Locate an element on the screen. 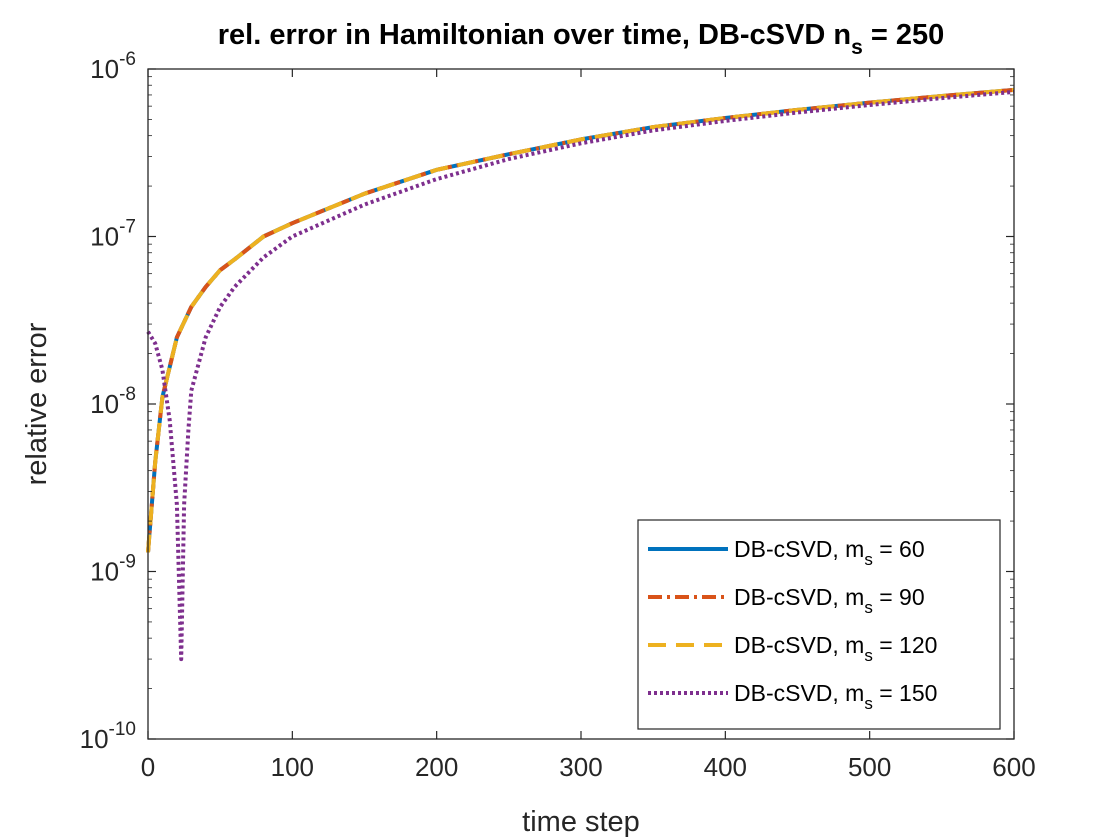  y-tick-label: 10⁻¹⁰ is located at coordinates (108, 736).